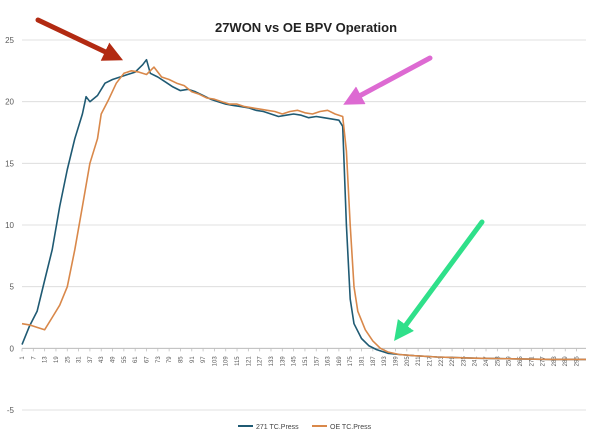  I want to click on x-tick-label: 73, so click(159, 359).